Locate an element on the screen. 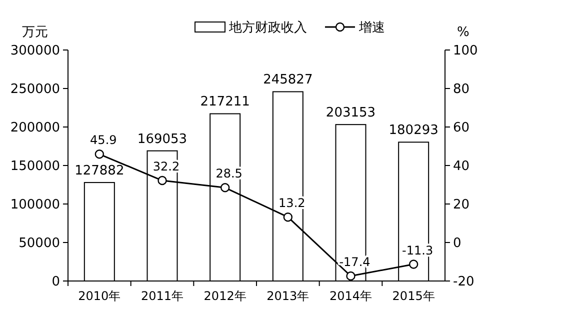 This screenshot has width=572, height=327. data-label: 245827 is located at coordinates (288, 80).